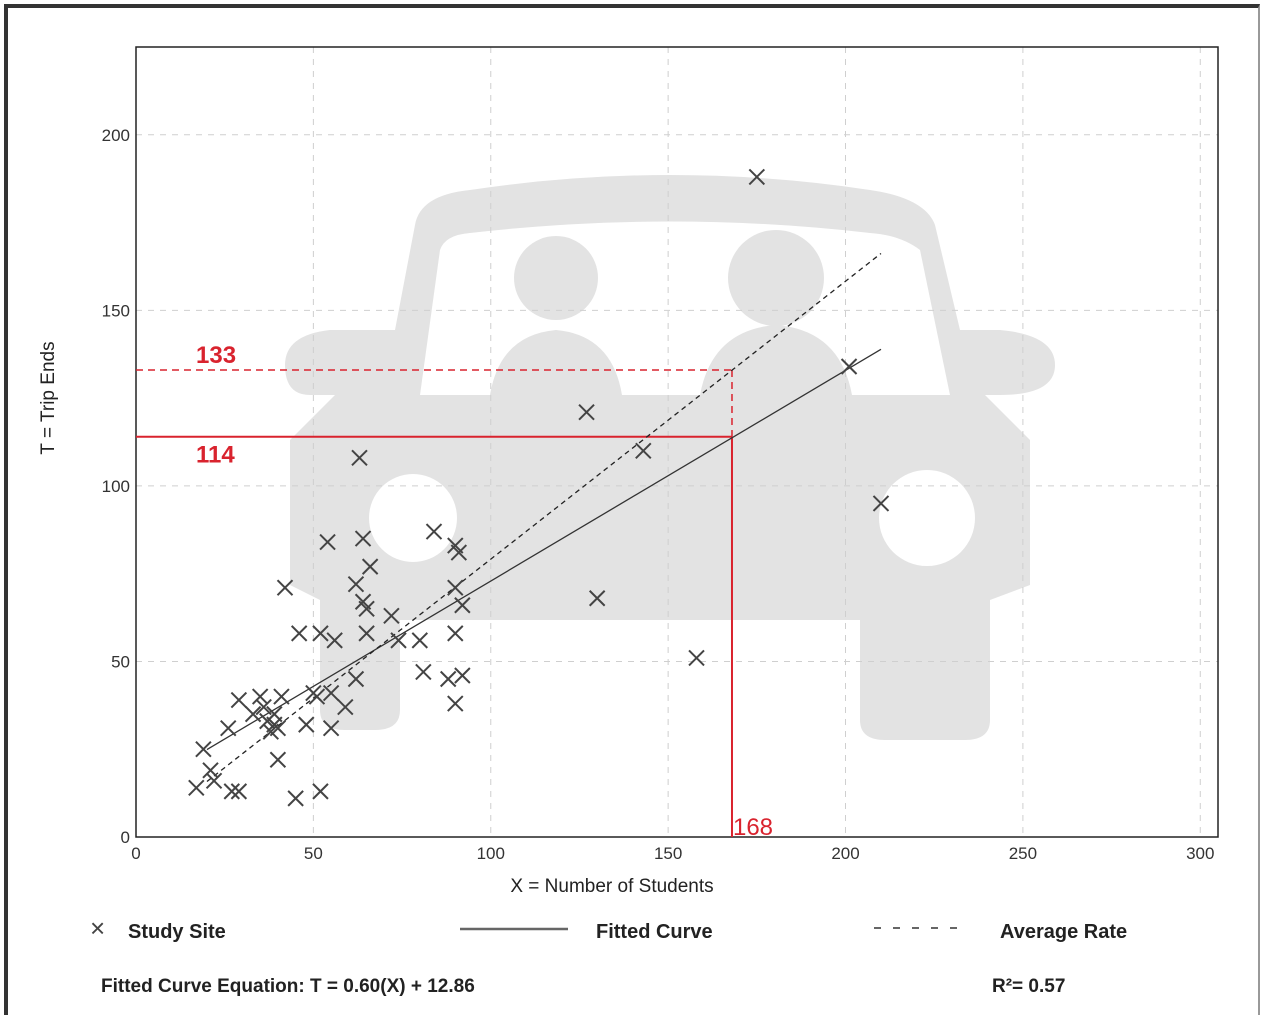  Describe the element at coordinates (1063, 932) in the screenshot. I see `legend-label-average-rate: Average Rate` at that location.